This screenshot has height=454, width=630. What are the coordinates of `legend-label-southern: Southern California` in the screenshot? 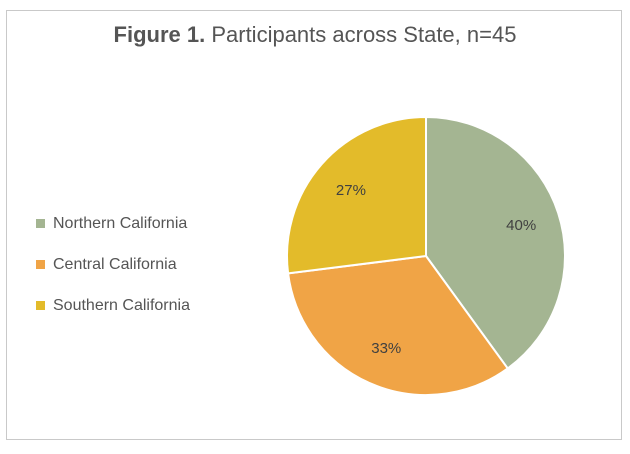 It's located at (121, 305).